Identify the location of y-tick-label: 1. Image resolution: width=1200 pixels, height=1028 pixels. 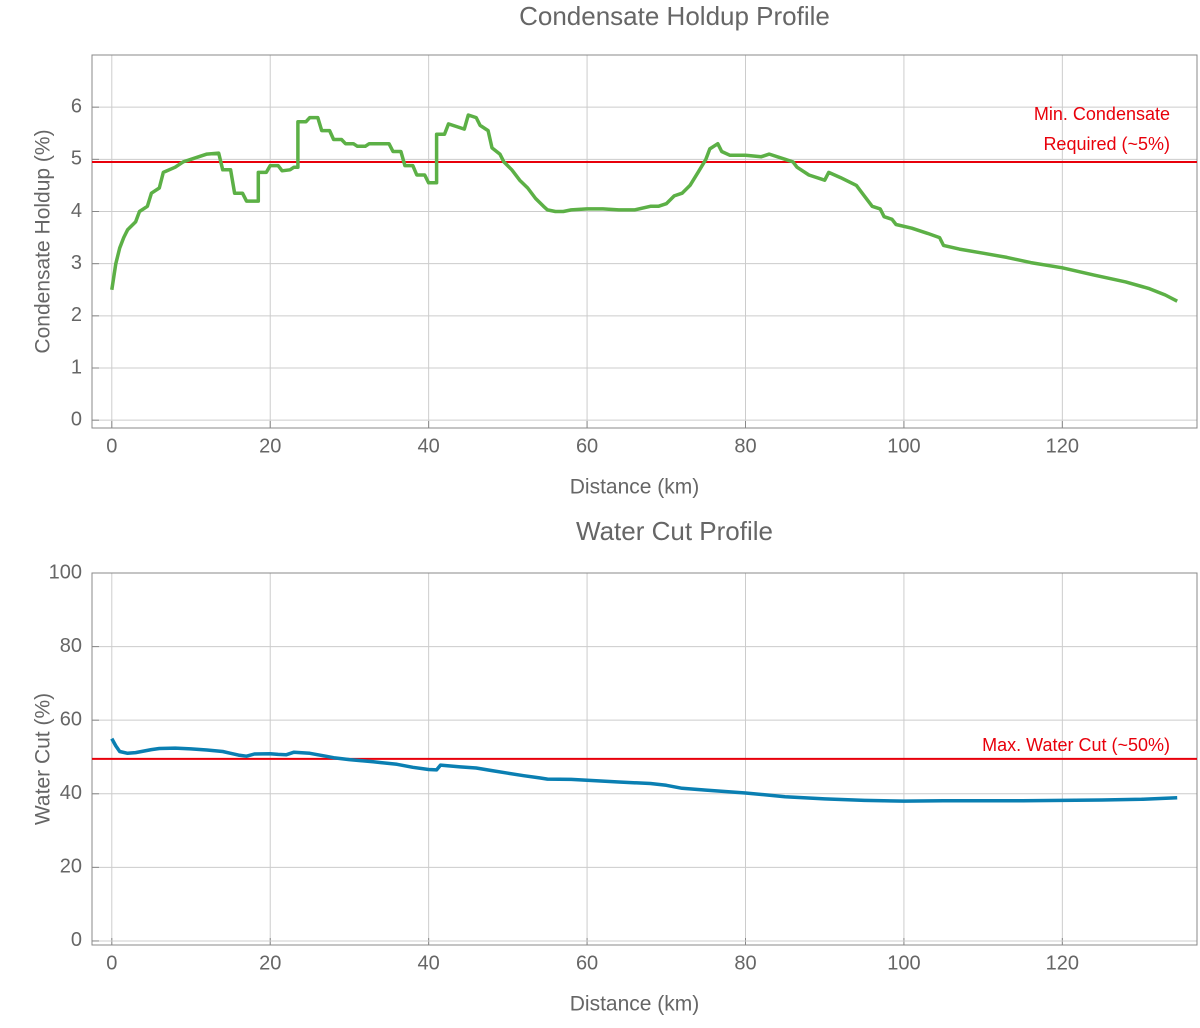
(76, 367).